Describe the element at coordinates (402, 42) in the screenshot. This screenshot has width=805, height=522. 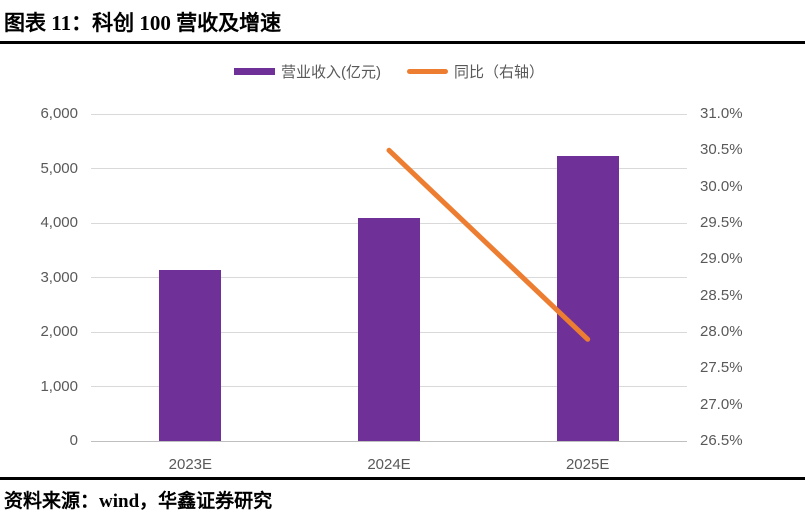
I see `title-divider` at that location.